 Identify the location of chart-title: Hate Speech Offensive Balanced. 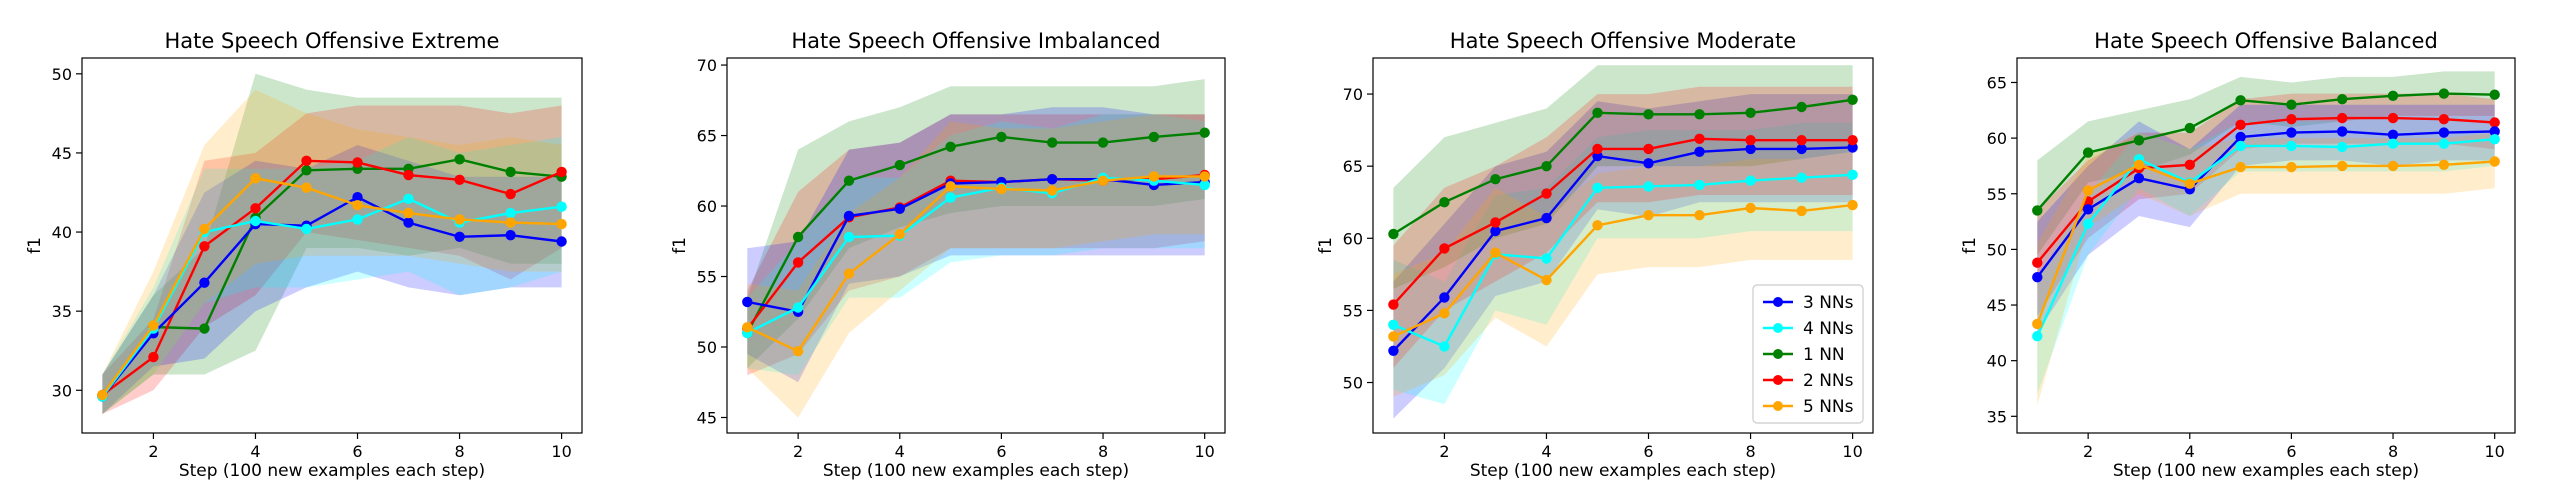
(2266, 41).